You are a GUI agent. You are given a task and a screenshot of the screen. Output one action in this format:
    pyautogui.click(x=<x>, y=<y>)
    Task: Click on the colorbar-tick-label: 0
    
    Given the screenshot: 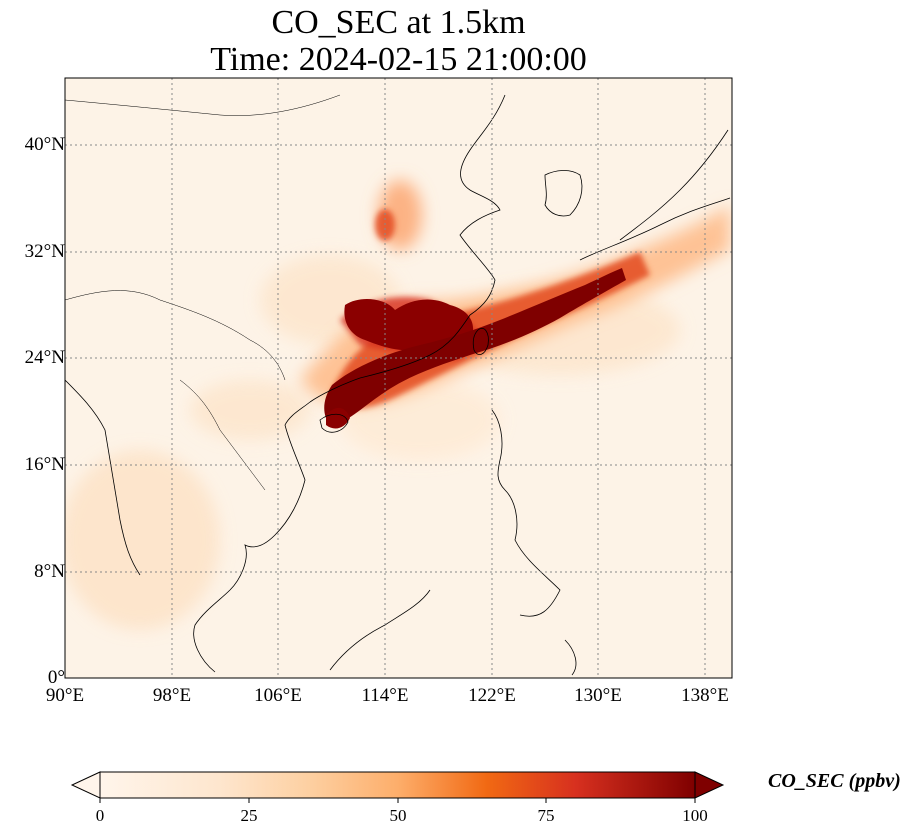 What is the action you would take?
    pyautogui.click(x=100, y=815)
    